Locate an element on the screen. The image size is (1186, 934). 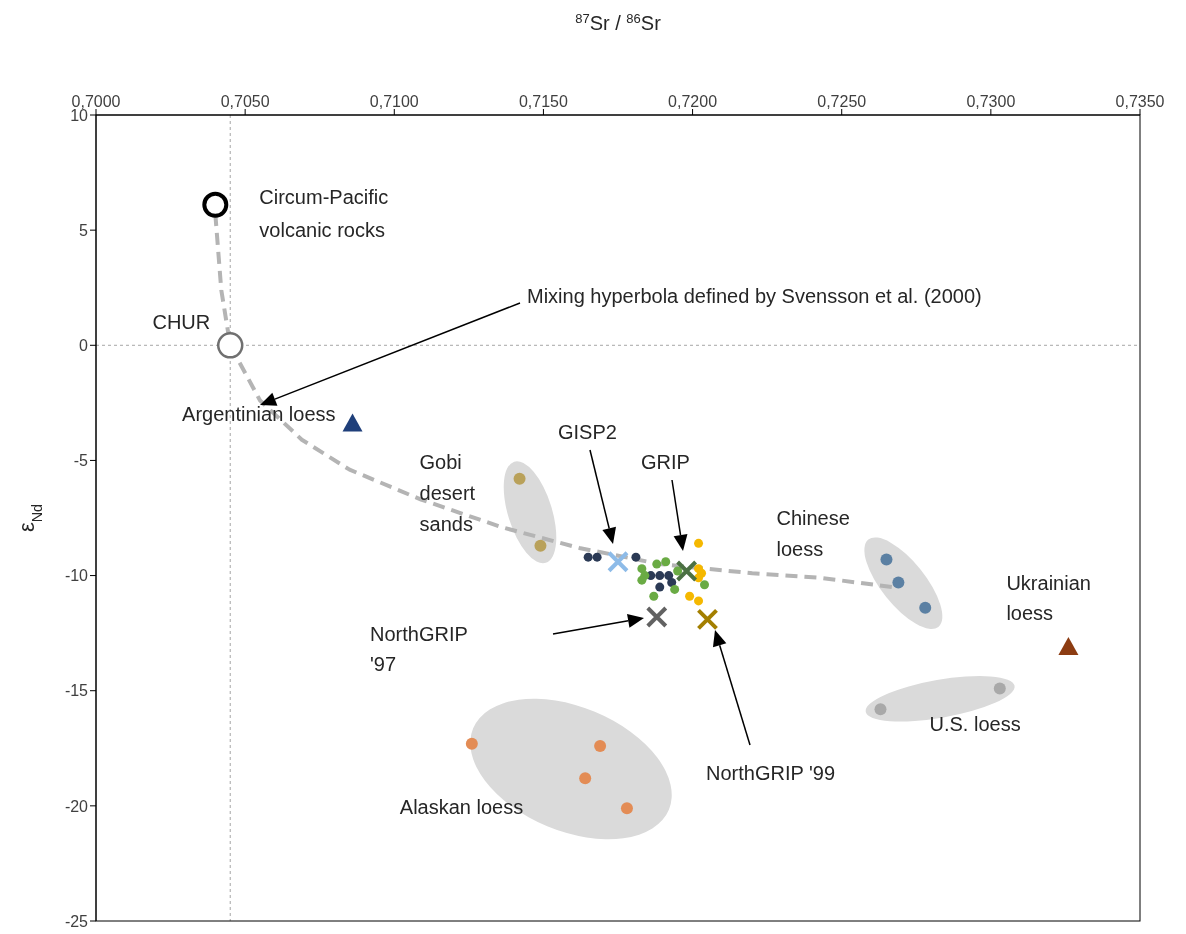
y-tick-label: -10 is located at coordinates (76, 576).